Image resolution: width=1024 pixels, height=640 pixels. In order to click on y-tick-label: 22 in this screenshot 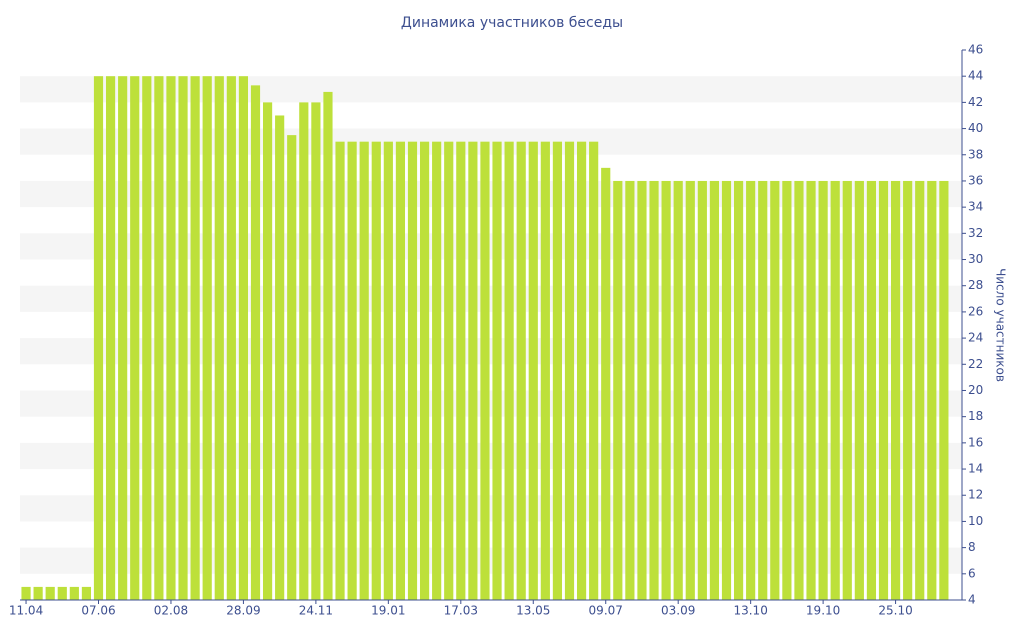, I will do `click(975, 364)`.